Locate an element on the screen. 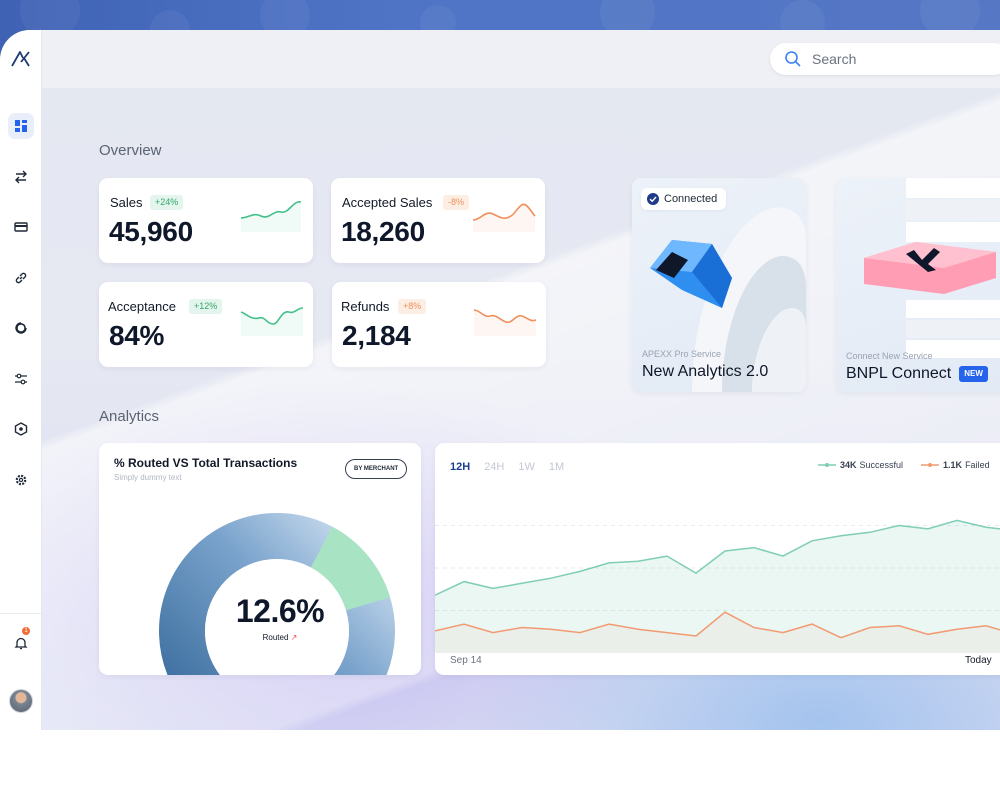 The height and width of the screenshot is (788, 1000). chart-series is located at coordinates (717, 586).